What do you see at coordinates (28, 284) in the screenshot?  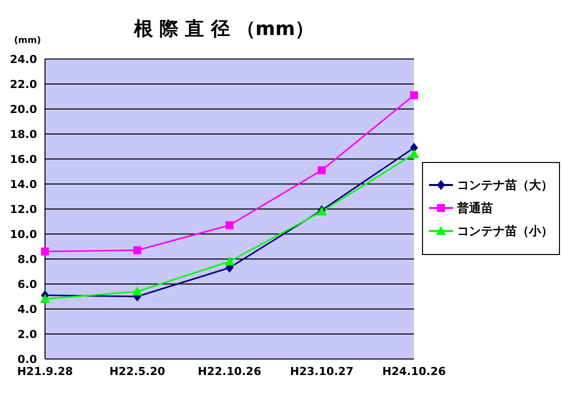 I see `y-tick-label: 6.0` at bounding box center [28, 284].